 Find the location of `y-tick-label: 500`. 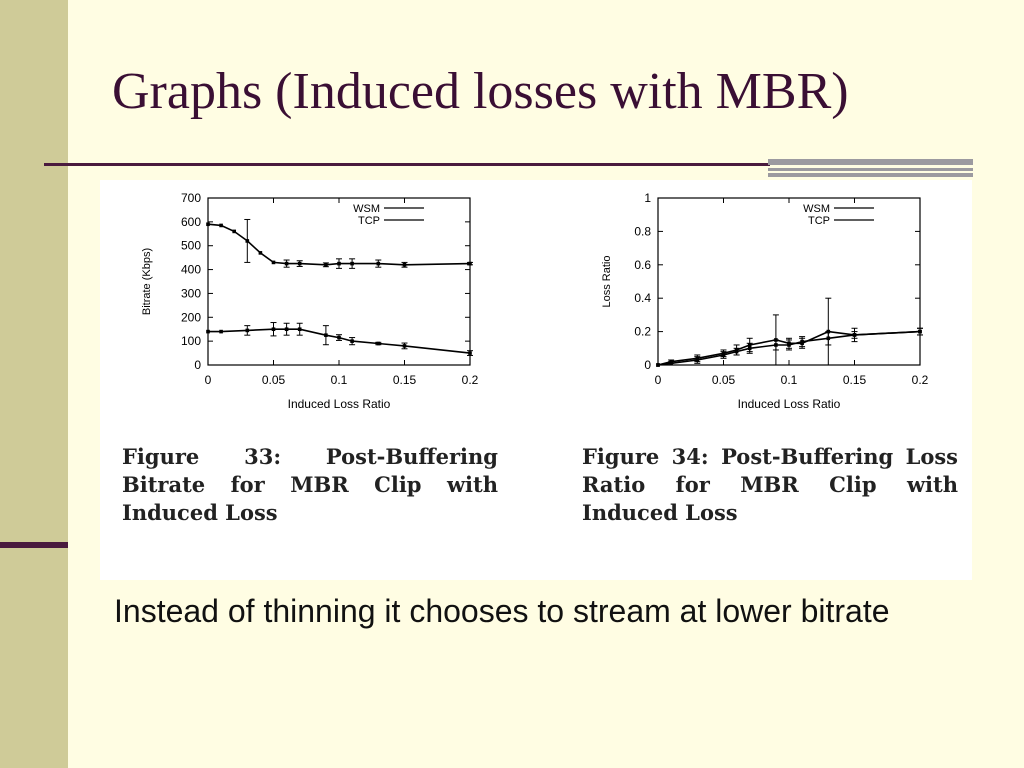

y-tick-label: 500 is located at coordinates (191, 246).